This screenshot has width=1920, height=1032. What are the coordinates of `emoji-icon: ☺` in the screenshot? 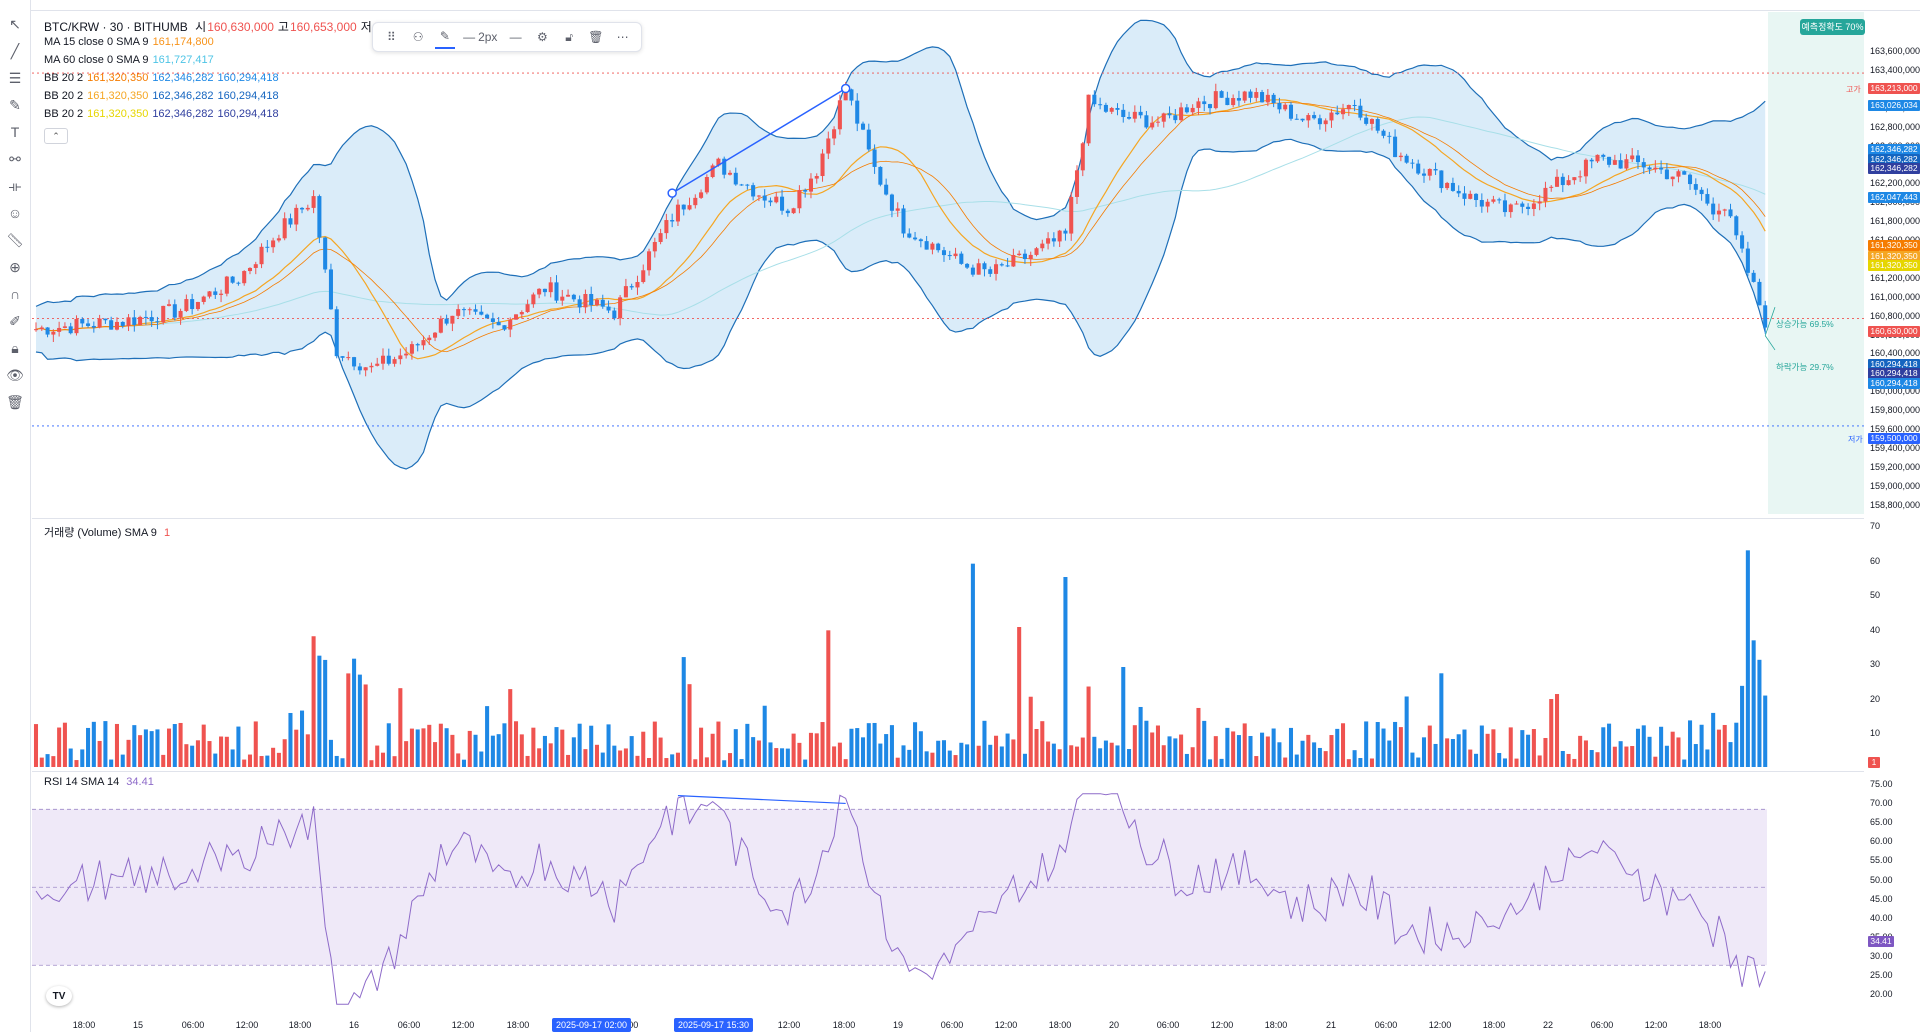 It's located at (15, 213).